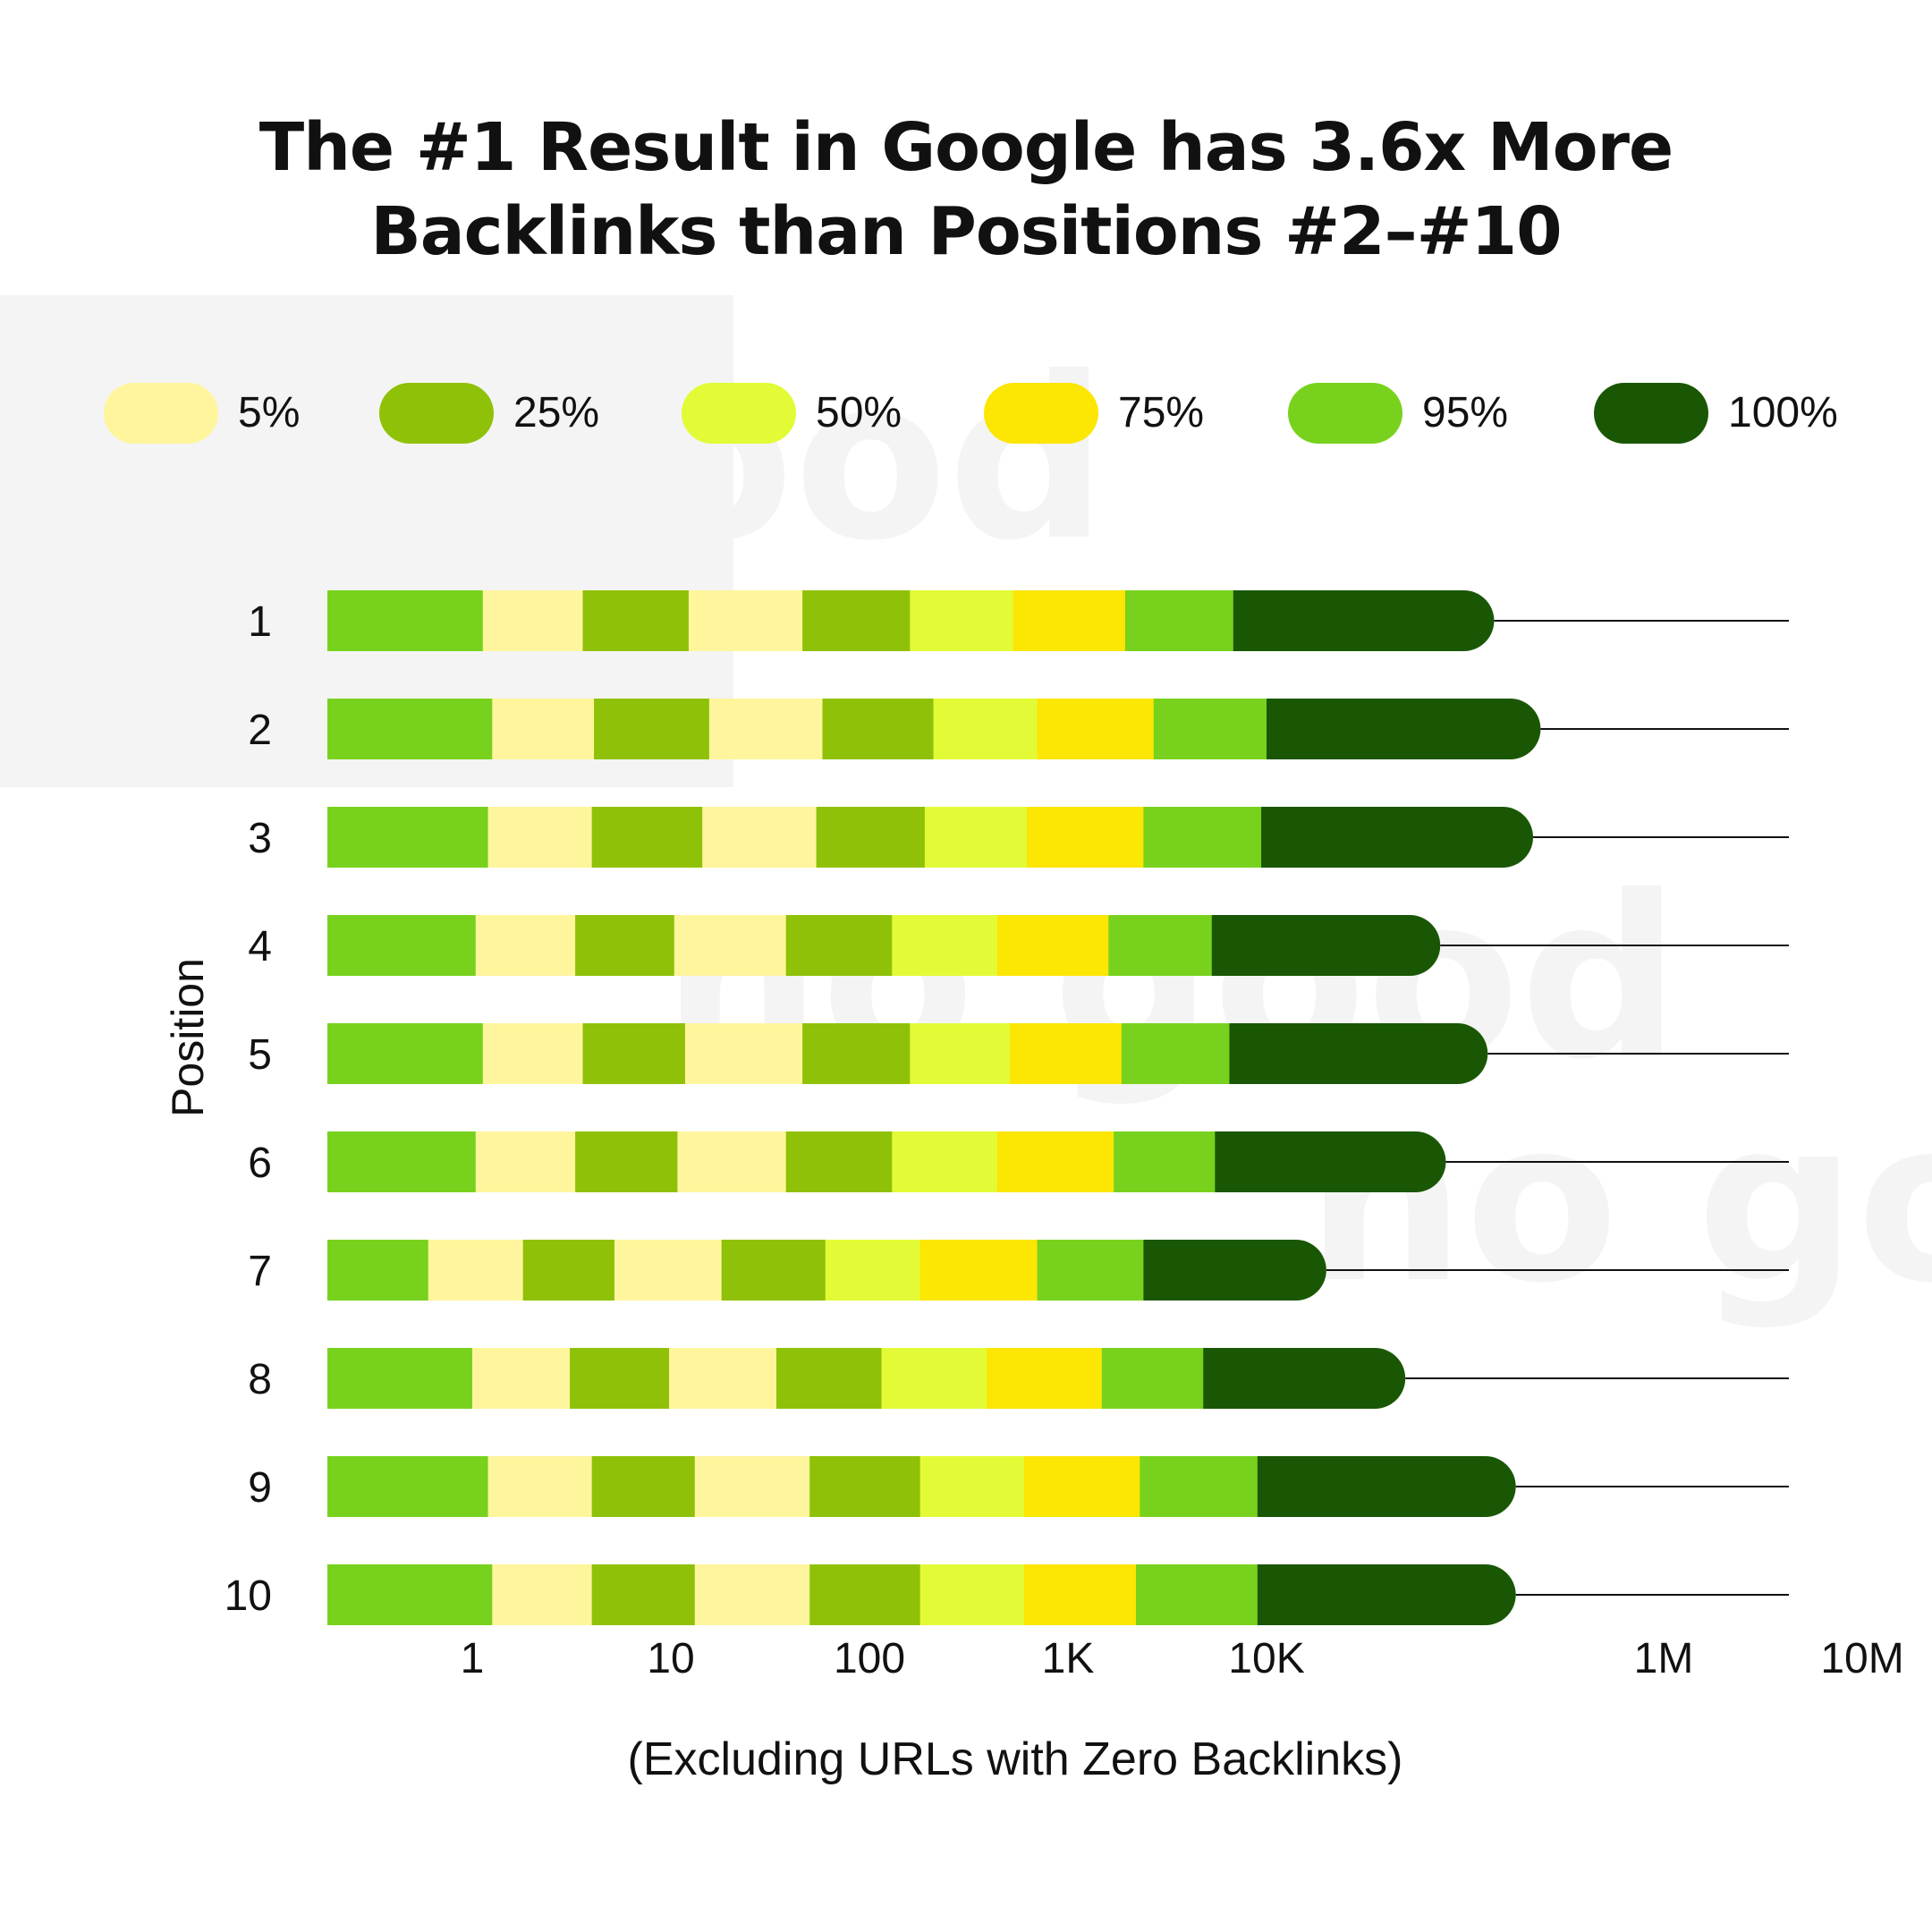 This screenshot has height=1932, width=1932. What do you see at coordinates (269, 412) in the screenshot?
I see `legend-label: 5%` at bounding box center [269, 412].